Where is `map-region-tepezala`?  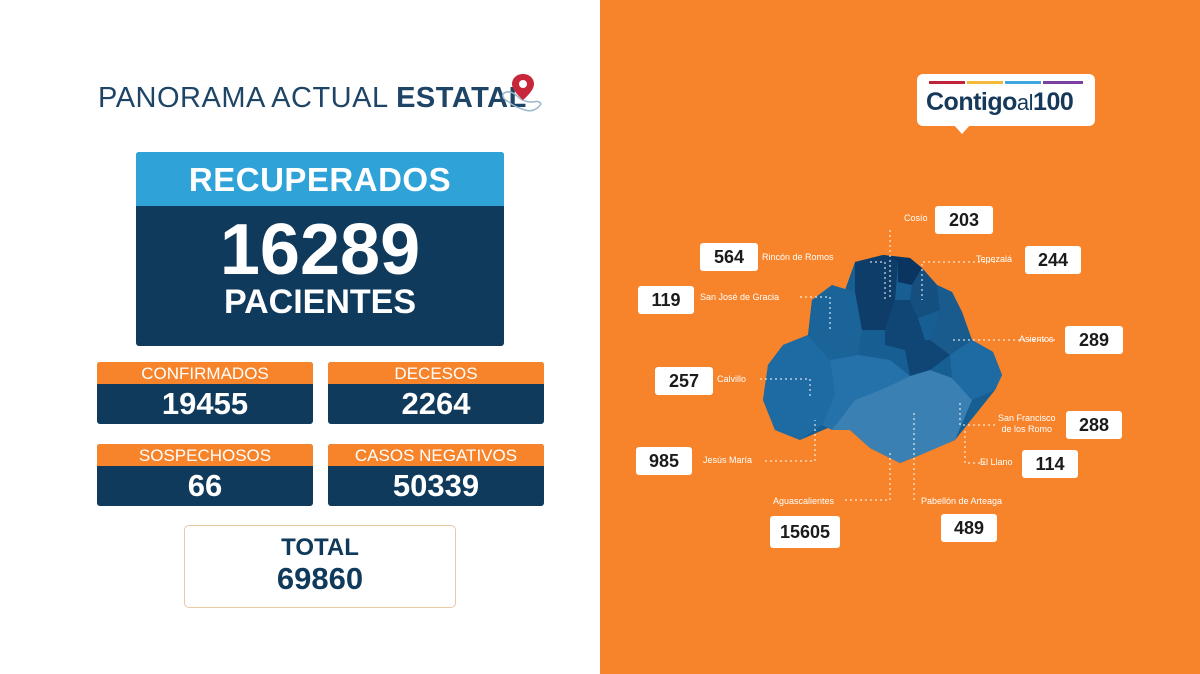 map-region-tepezala is located at coordinates (925, 293).